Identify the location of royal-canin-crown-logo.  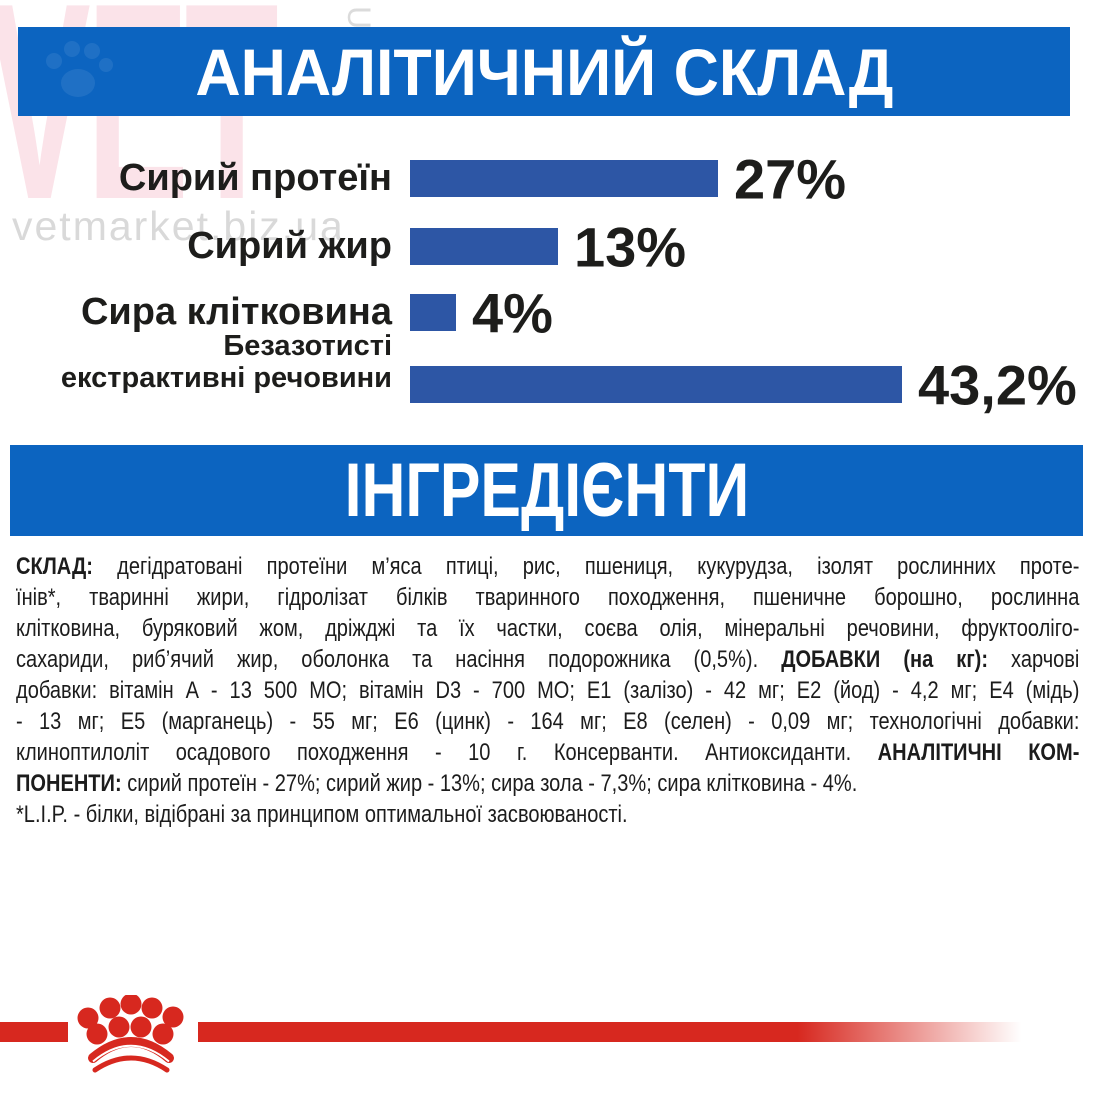
(130, 1034).